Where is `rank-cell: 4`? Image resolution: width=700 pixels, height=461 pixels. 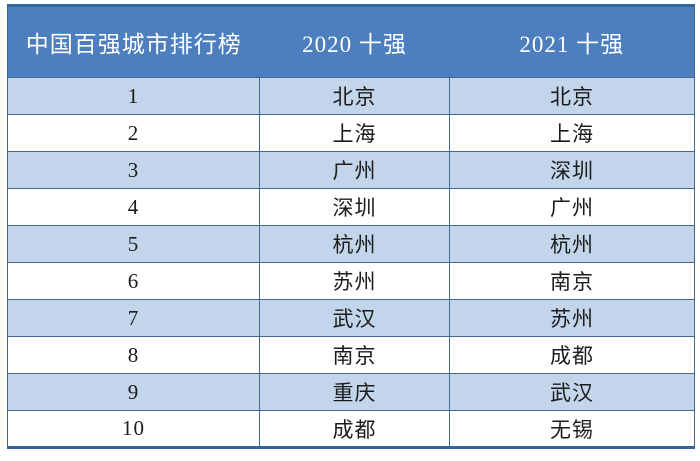 rank-cell: 4 is located at coordinates (133, 207).